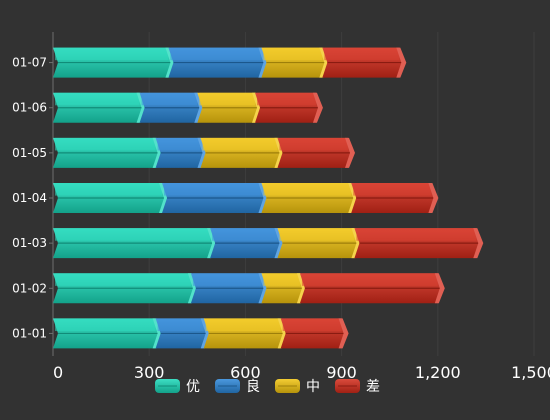  Describe the element at coordinates (253, 387) in the screenshot. I see `legend-label: 良` at that location.